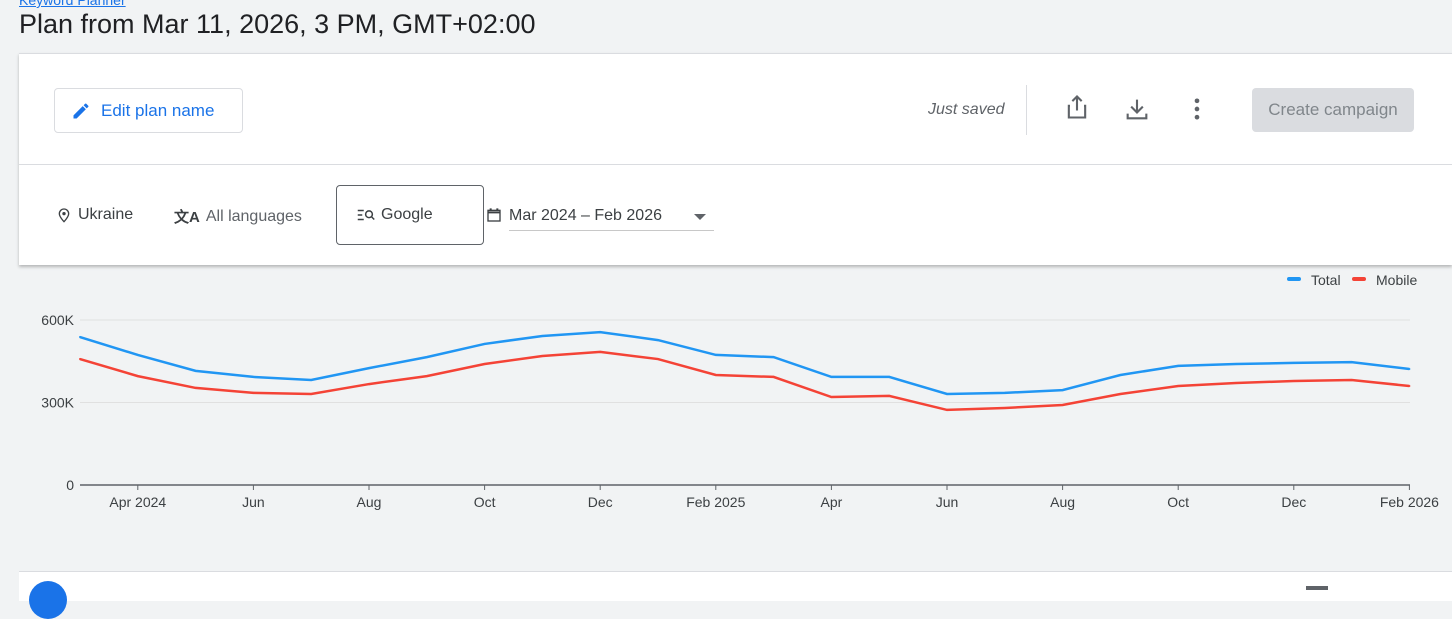 The width and height of the screenshot is (1452, 619). I want to click on network-filter-box, so click(410, 215).